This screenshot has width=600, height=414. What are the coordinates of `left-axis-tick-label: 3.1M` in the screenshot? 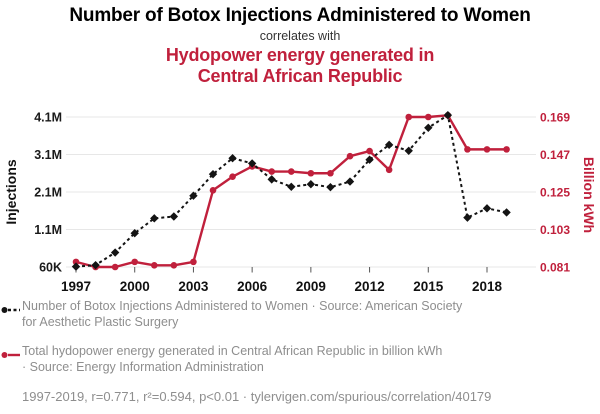 It's located at (48, 155).